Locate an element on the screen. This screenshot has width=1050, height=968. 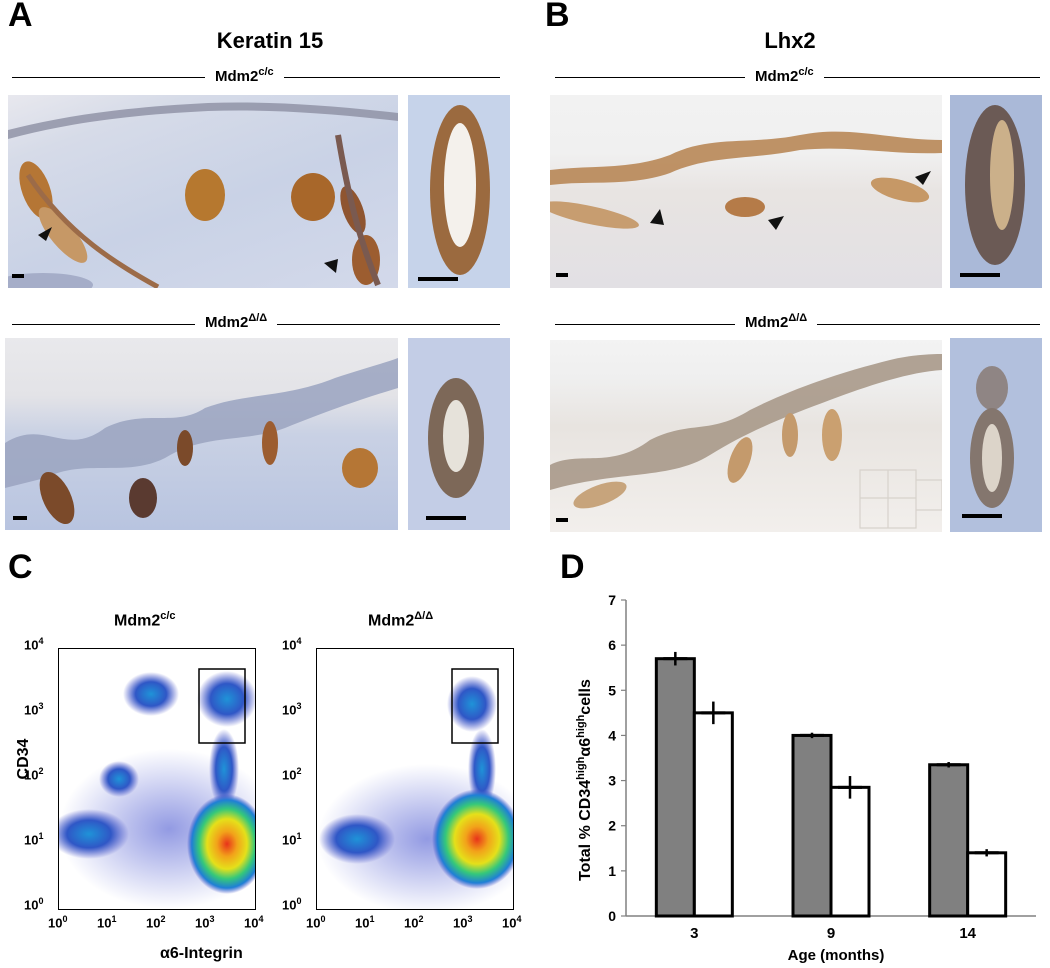
lhx2-mutant-image is located at coordinates (746, 436).